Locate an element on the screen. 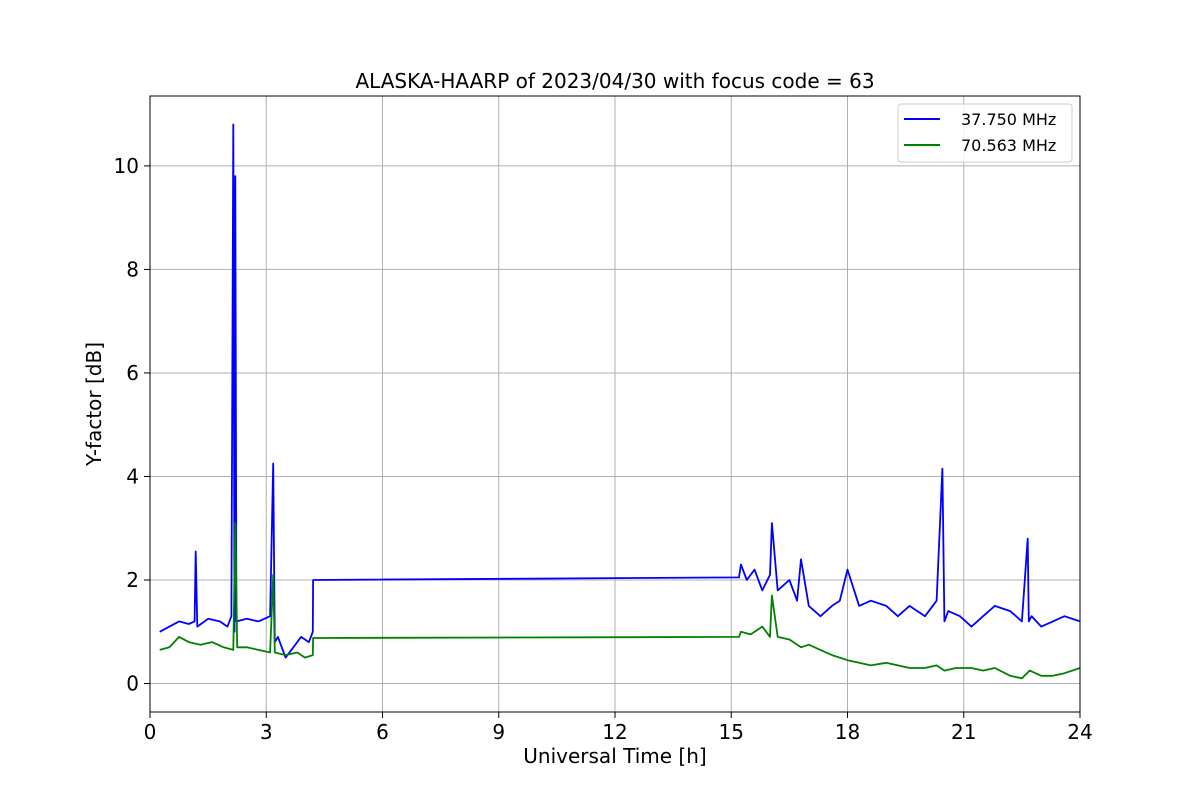 This screenshot has width=1200, height=800. x-tick-label: 6 is located at coordinates (382, 732).